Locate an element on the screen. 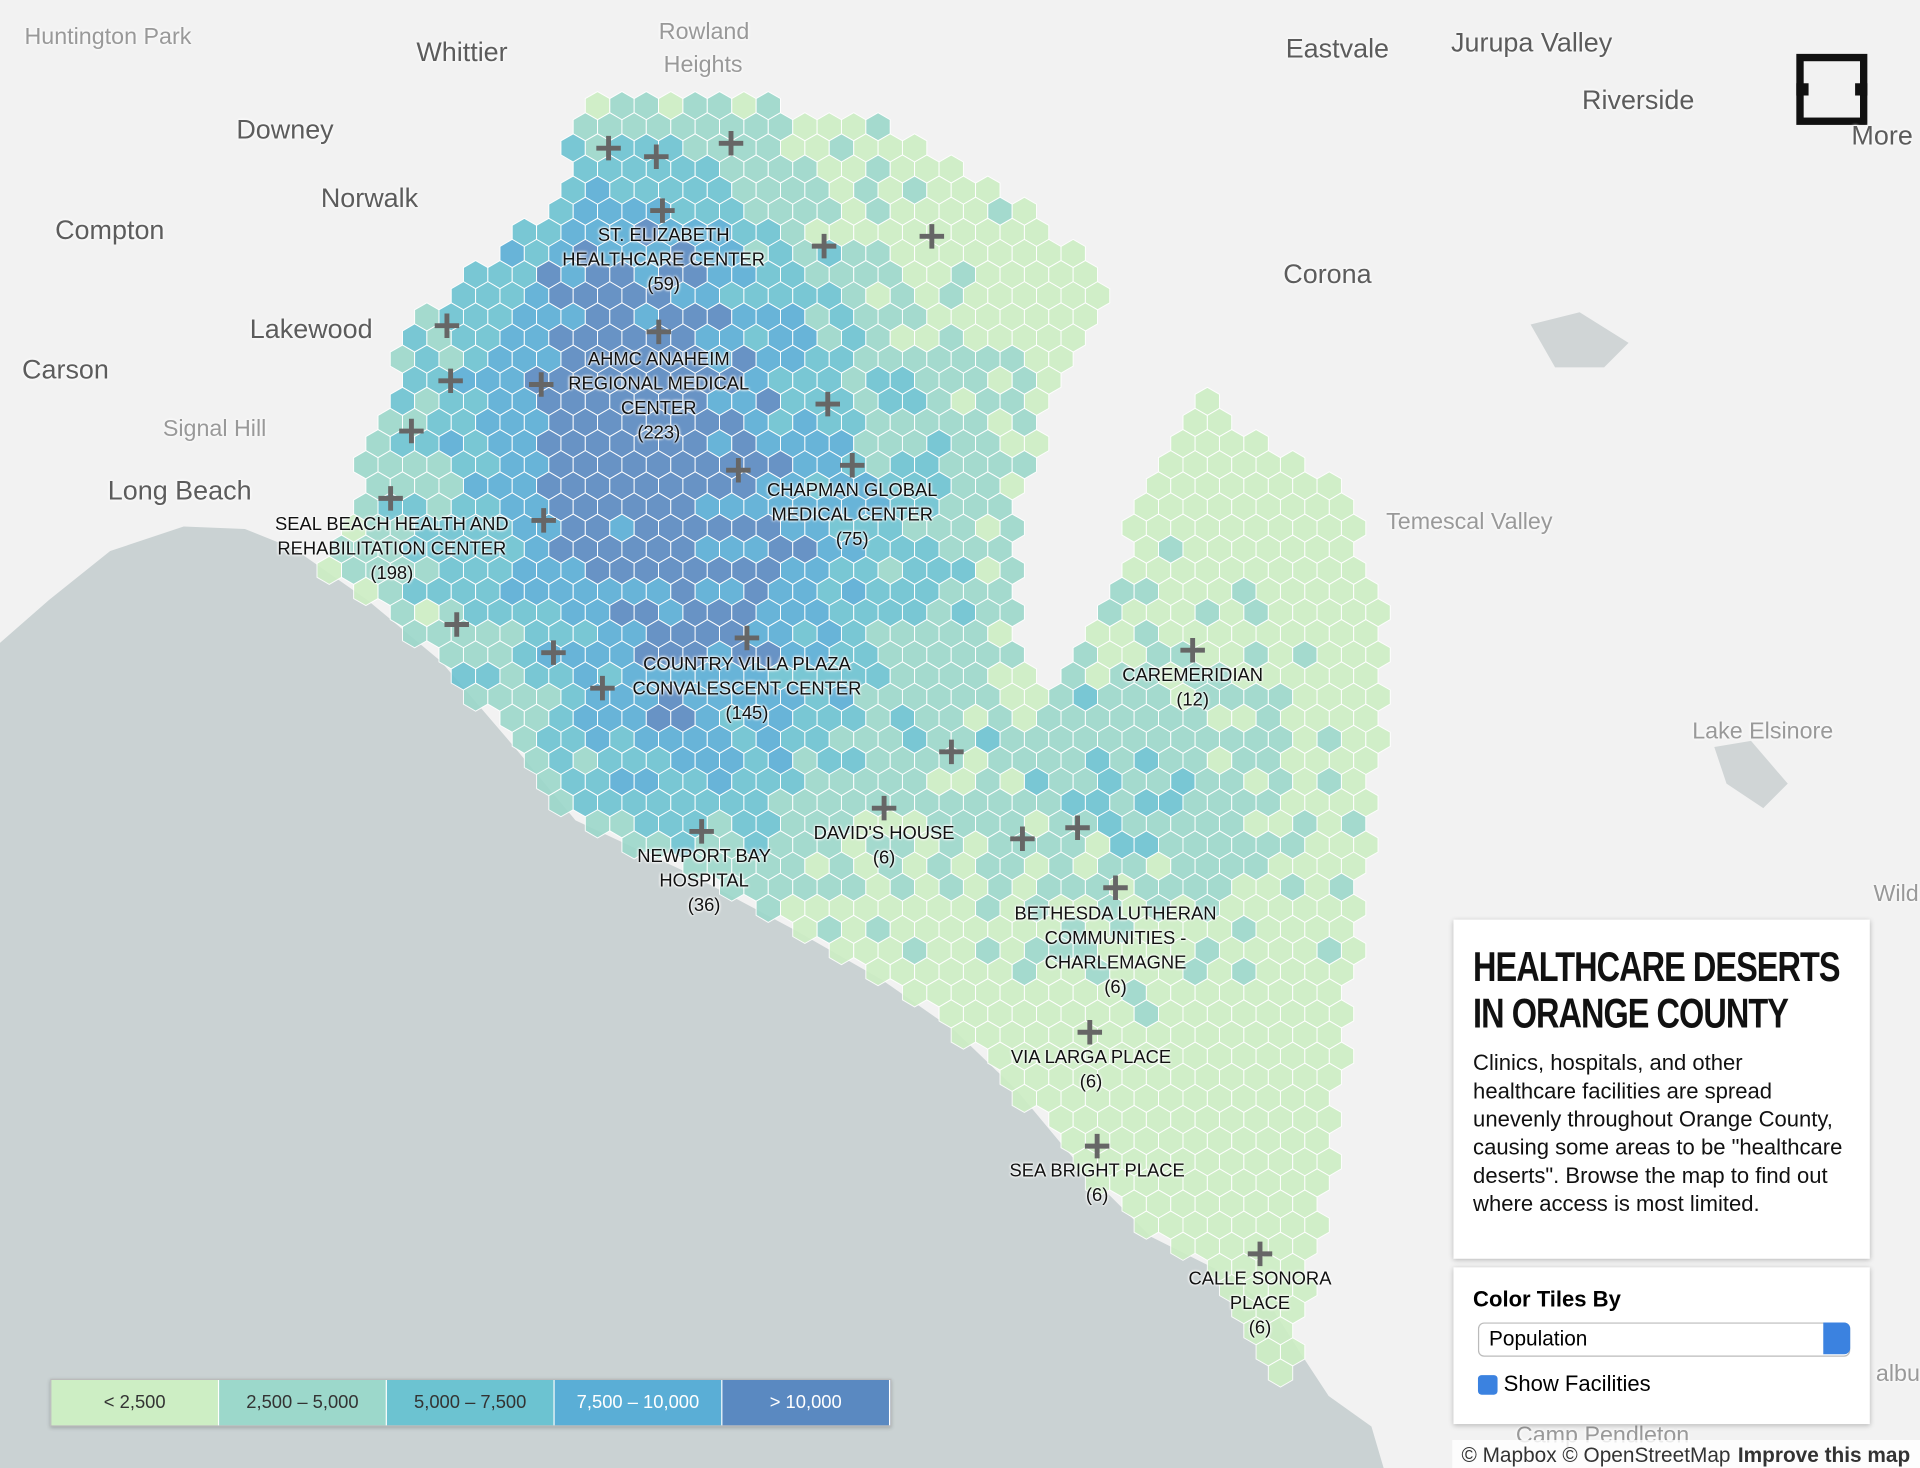  legend-item: 7,500 – 10,000 is located at coordinates (638, 1403).